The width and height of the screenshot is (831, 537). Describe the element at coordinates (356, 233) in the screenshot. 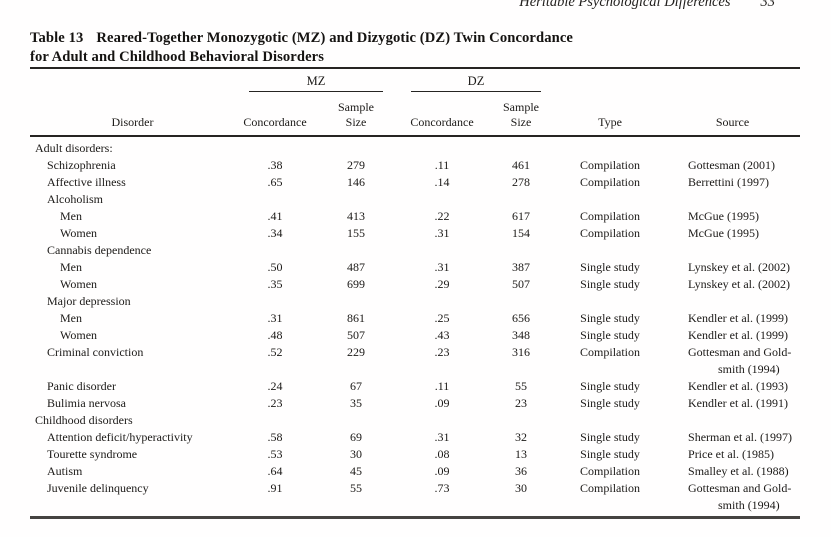

I see `mz-sample-size-cell: 155` at that location.